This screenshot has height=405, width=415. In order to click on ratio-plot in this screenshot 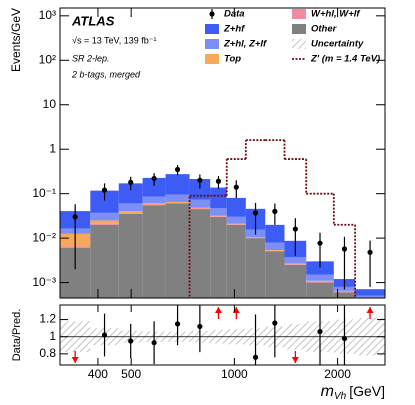, I will do `click(222, 335)`.